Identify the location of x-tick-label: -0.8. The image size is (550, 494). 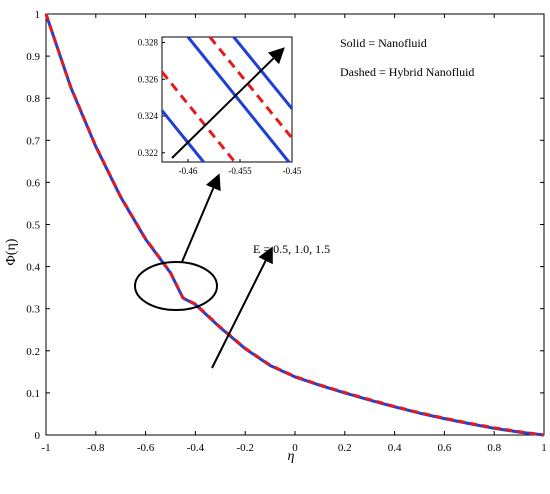
(96, 448).